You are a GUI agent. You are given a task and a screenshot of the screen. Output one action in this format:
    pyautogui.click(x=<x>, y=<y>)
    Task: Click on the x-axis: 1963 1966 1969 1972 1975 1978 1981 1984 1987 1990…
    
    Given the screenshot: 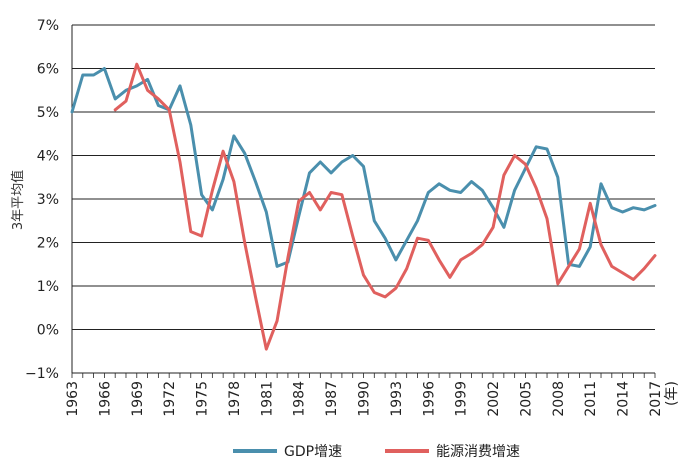 What is the action you would take?
    pyautogui.click(x=372, y=395)
    